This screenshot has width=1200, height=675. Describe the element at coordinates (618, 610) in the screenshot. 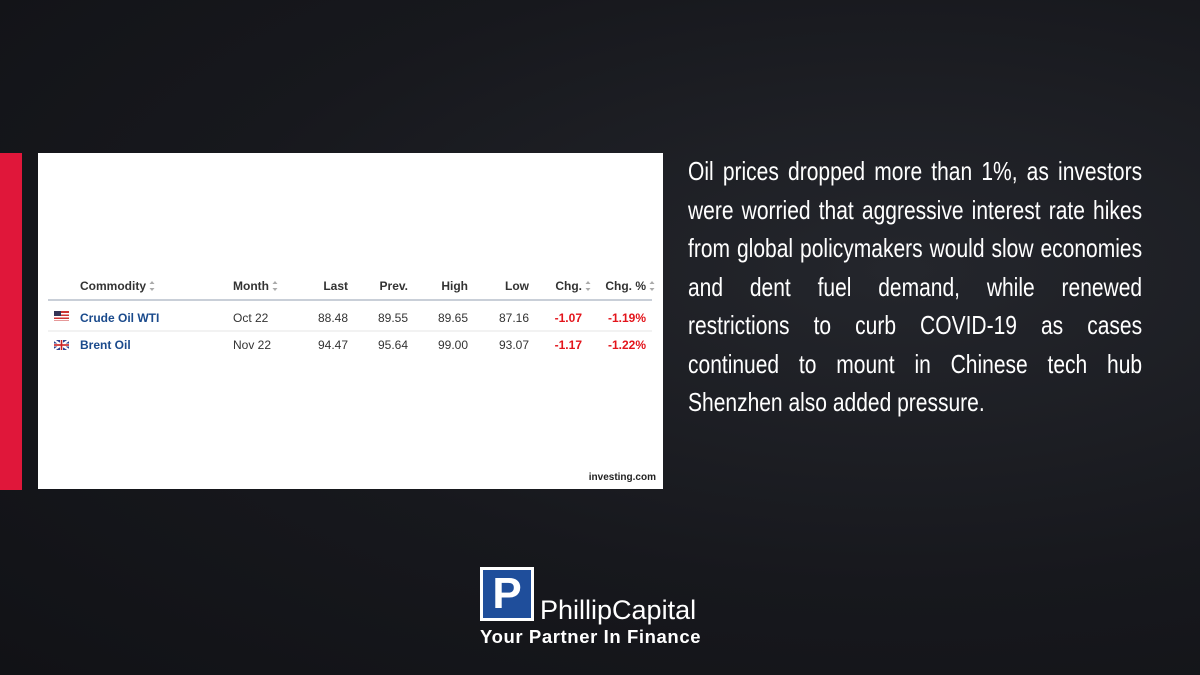

I see `logo-name: PhillipCapital` at that location.